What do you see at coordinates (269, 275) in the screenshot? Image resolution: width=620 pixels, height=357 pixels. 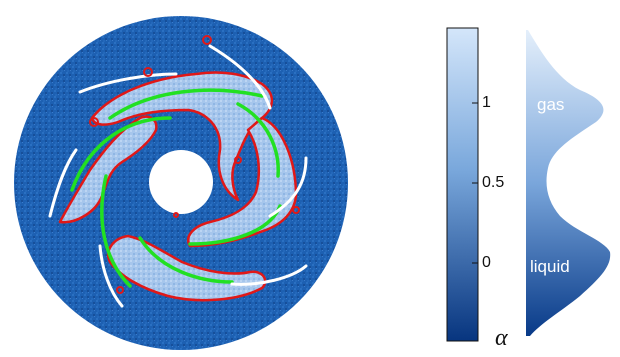 I see `blade-bottom-white` at bounding box center [269, 275].